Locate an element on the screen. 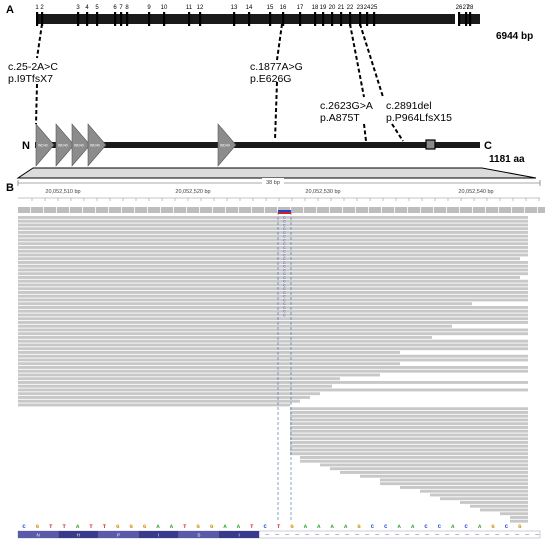  ref-base-4: T is located at coordinates (65, 526).